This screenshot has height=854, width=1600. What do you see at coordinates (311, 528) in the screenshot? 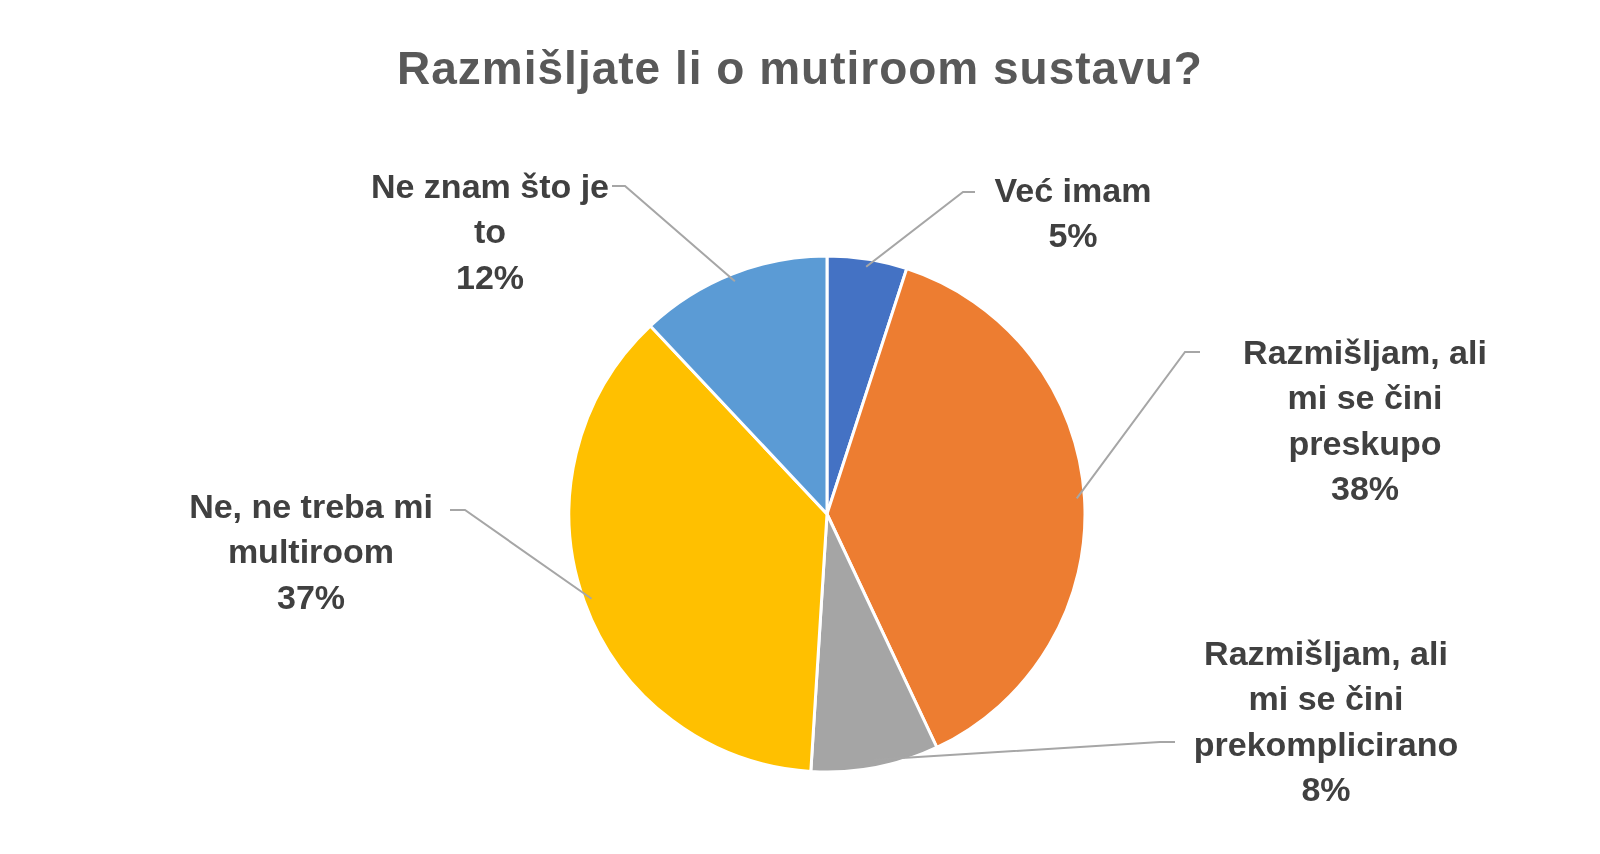
I see `slice-label: Ne, ne treba mi multiroom` at bounding box center [311, 528].